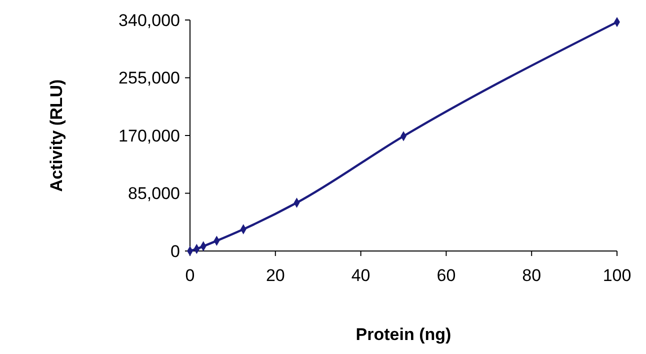 Image resolution: width=646 pixels, height=354 pixels. Describe the element at coordinates (149, 136) in the screenshot. I see `y-tick-label: 170,000` at that location.